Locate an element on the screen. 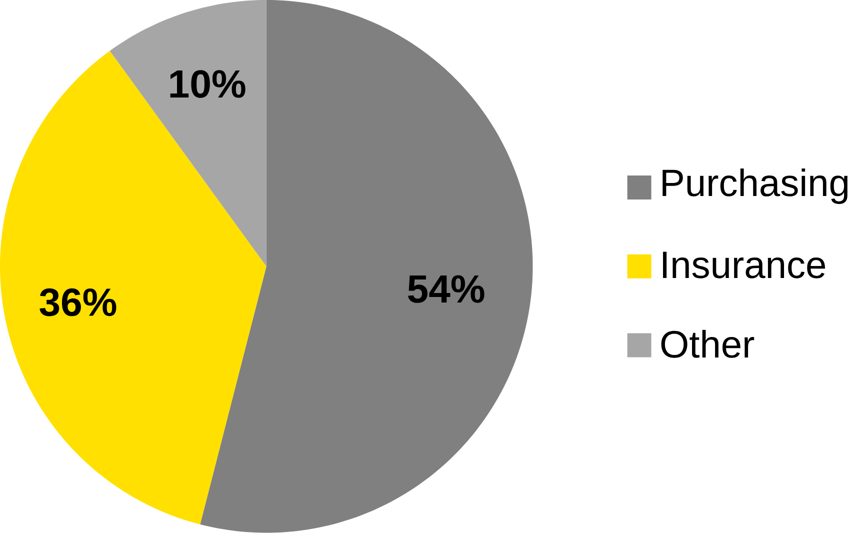 The image size is (850, 533). legend-label: Purchasing is located at coordinates (755, 186).